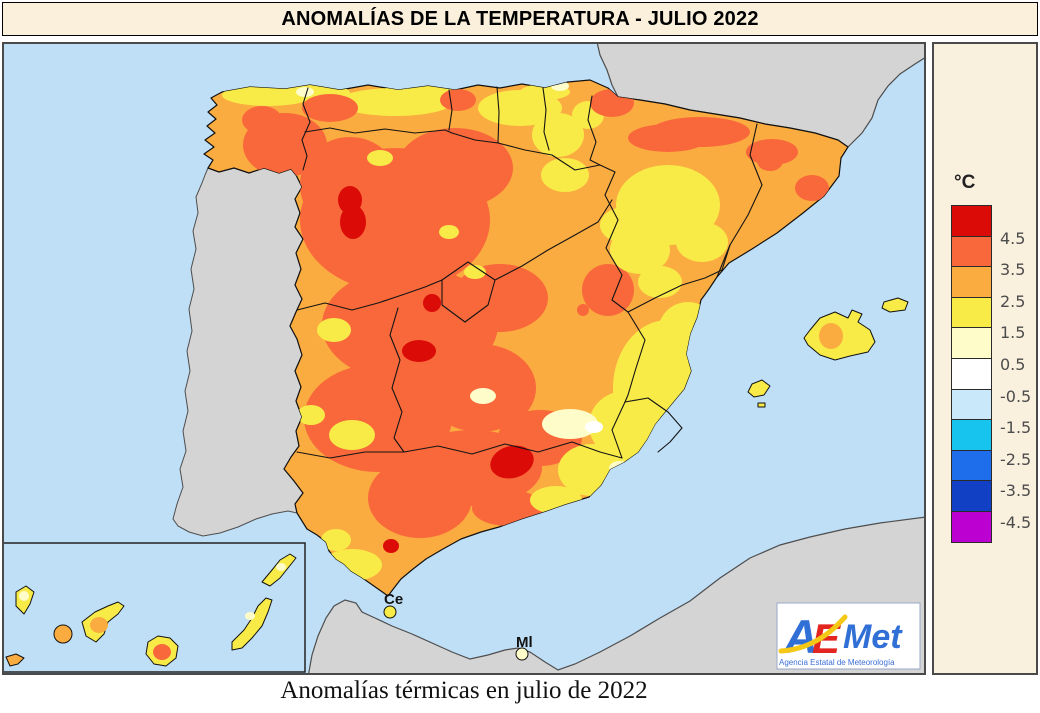 The height and width of the screenshot is (713, 1040). Describe the element at coordinates (873, 637) in the screenshot. I see `logo-letters-met: Met` at that location.